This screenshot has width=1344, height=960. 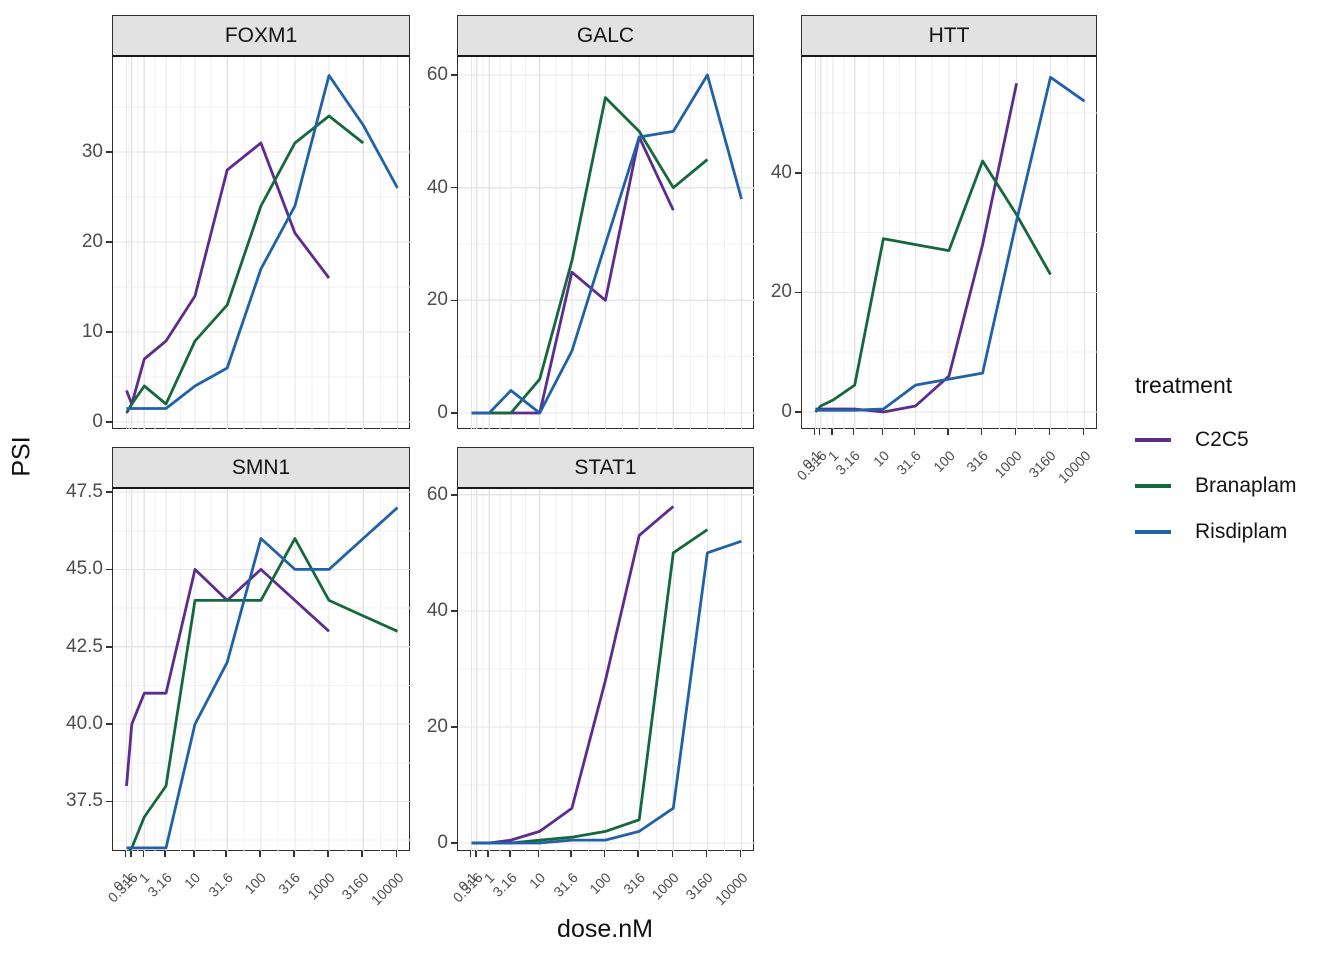 I want to click on panel-canvas-htt, so click(x=950, y=243).